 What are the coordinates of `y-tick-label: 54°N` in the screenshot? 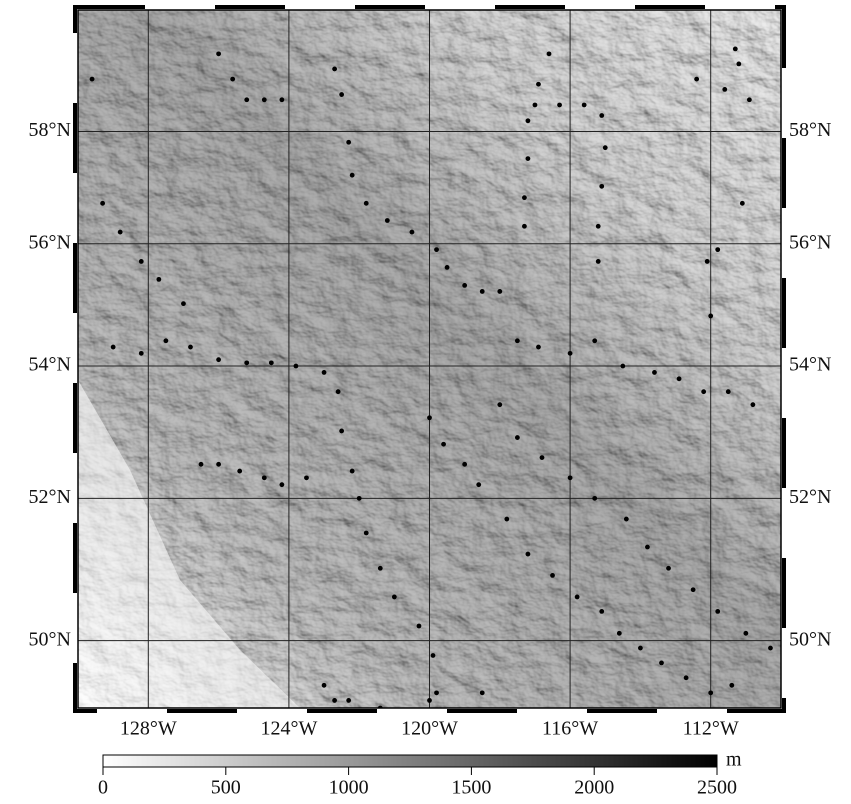 It's located at (50, 365).